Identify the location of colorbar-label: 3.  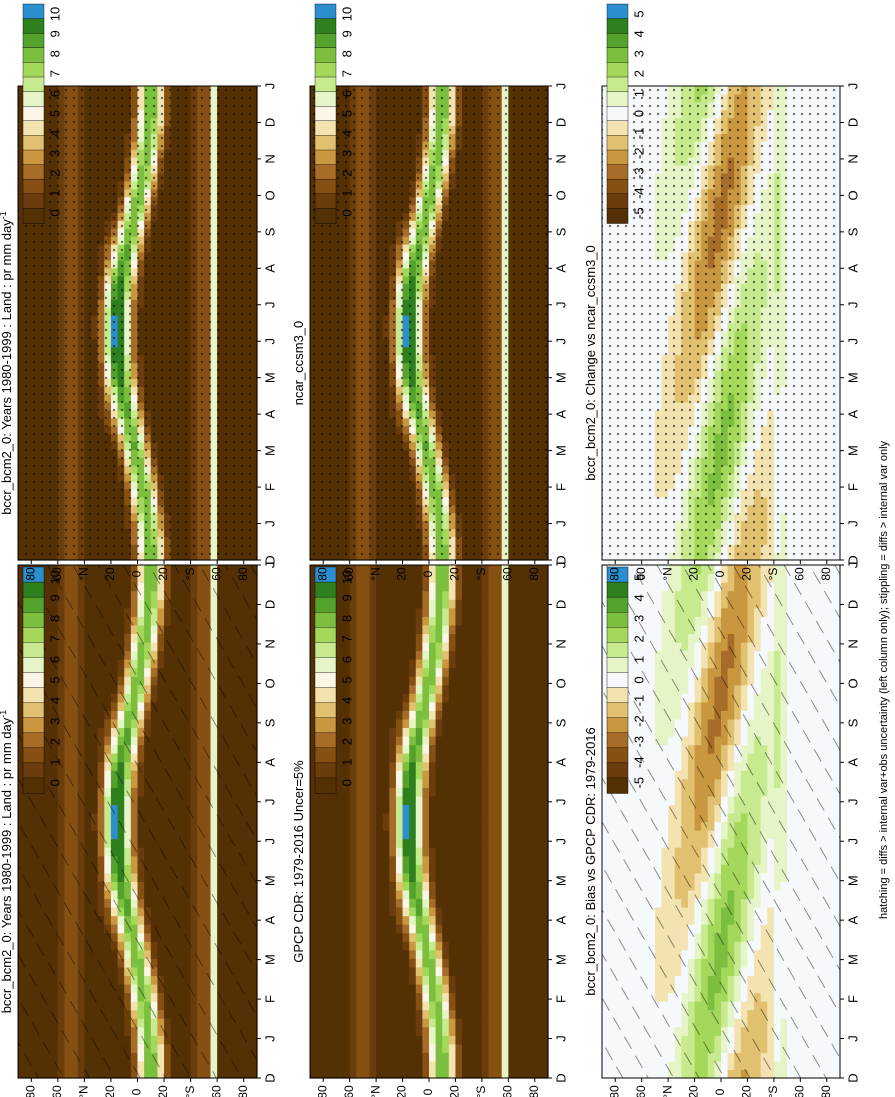
(54, 720).